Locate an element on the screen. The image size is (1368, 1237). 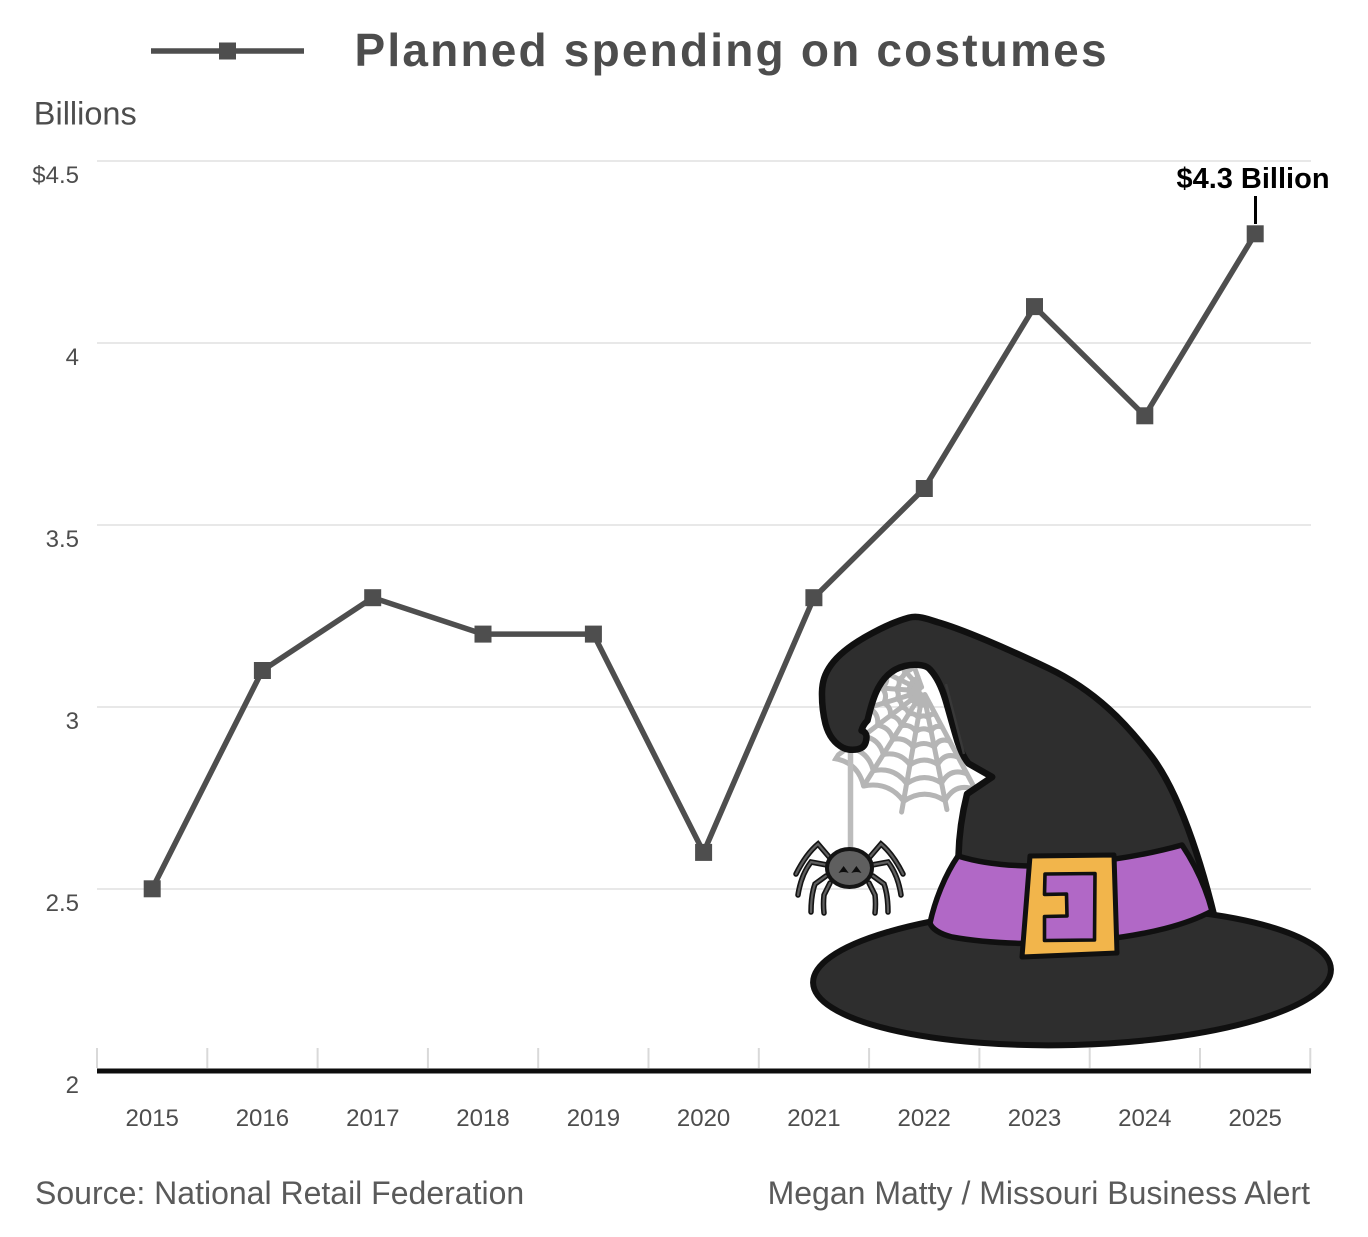
svg-text: 2020 is located at coordinates (703, 1118).